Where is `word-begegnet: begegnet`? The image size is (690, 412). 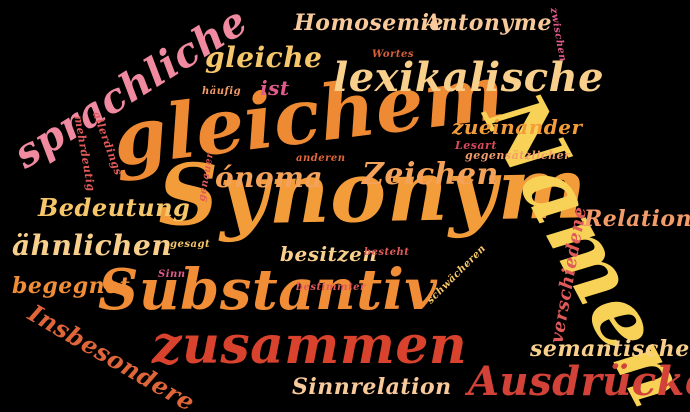
word-begegnet: begegnet is located at coordinates (71, 286).